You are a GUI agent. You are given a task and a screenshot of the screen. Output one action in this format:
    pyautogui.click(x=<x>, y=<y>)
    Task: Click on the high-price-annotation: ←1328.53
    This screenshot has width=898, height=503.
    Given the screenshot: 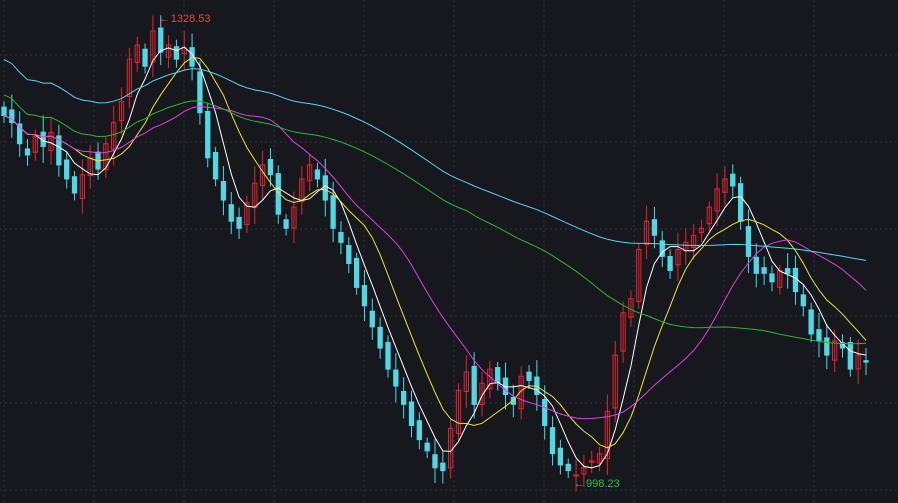 What is the action you would take?
    pyautogui.click(x=185, y=19)
    